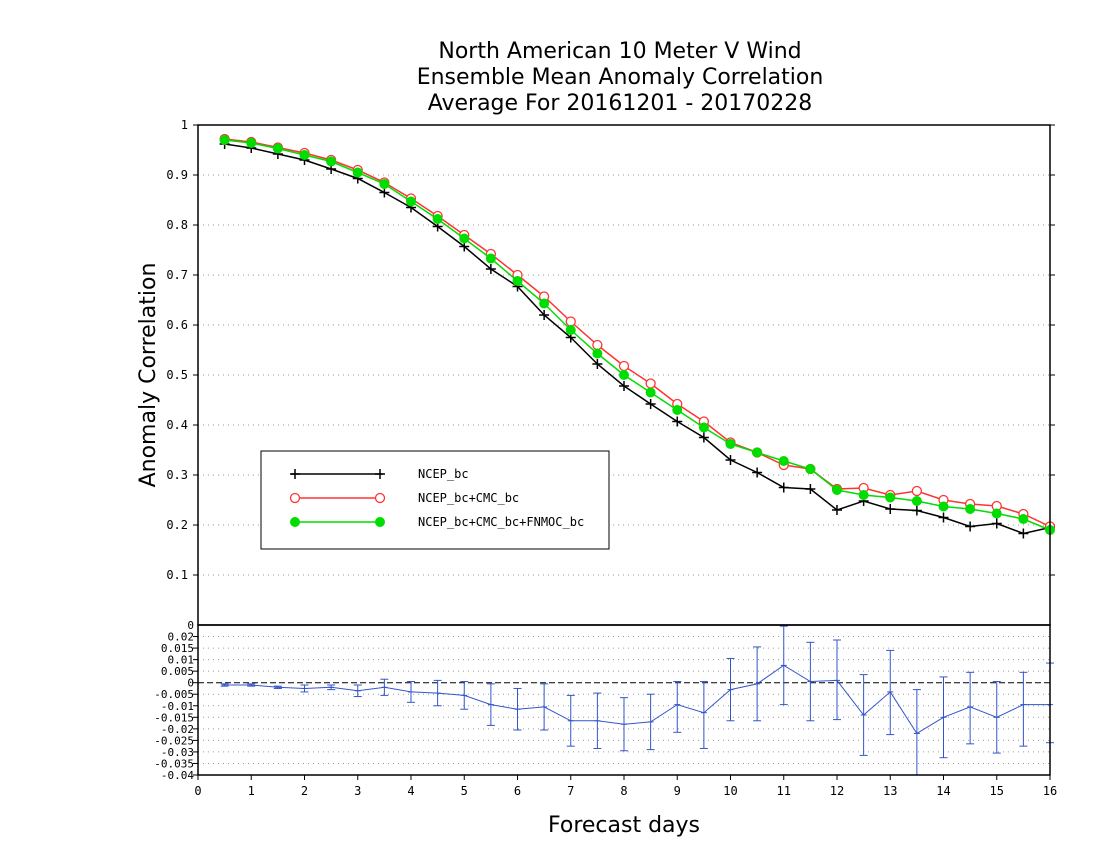 This screenshot has width=1100, height=850. Describe the element at coordinates (197, 791) in the screenshot. I see `x-tick-label: 0` at that location.